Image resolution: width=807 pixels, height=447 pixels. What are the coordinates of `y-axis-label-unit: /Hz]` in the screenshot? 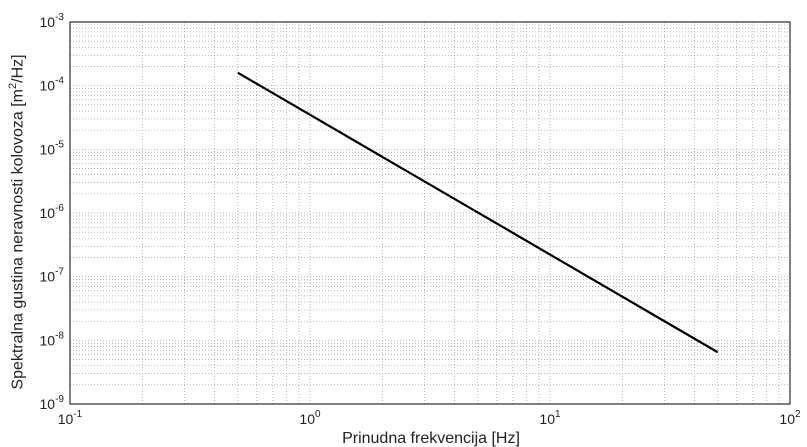 It's located at (18, 68).